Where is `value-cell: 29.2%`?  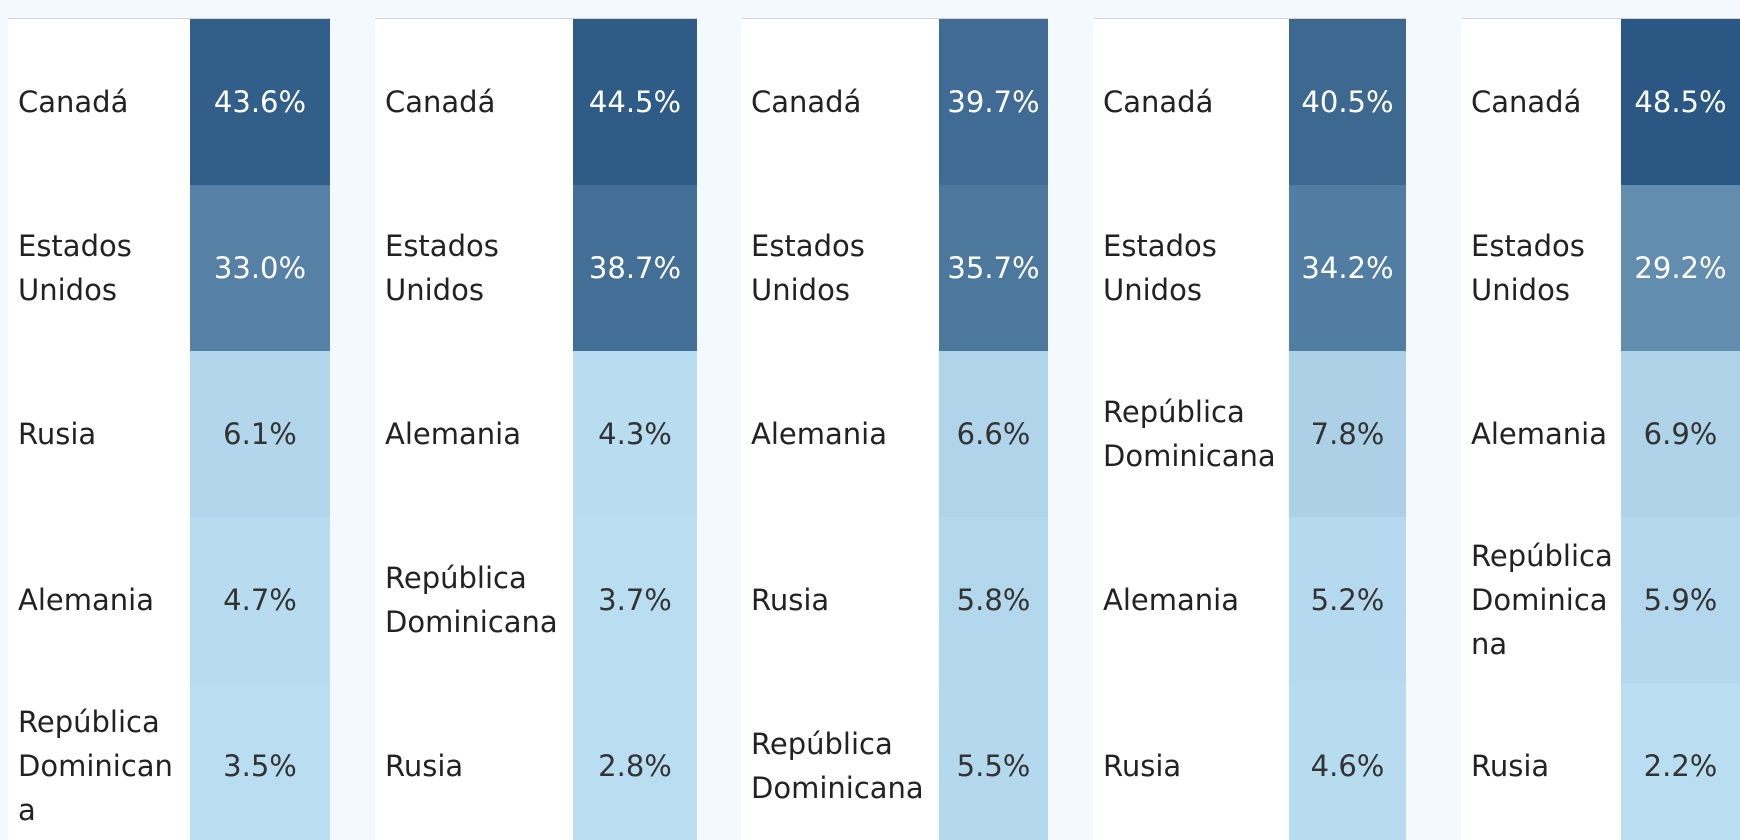 value-cell: 29.2% is located at coordinates (1680, 268).